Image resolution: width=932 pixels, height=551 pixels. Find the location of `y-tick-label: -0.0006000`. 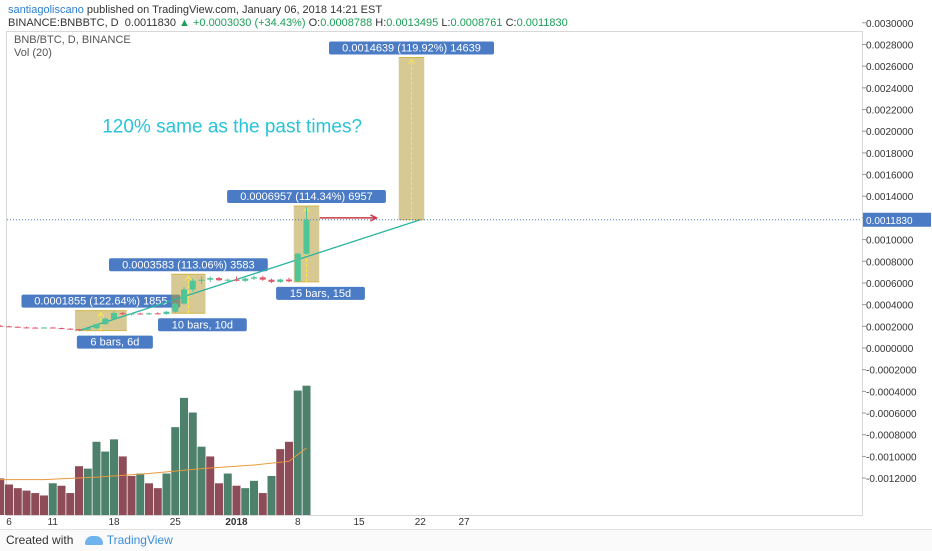

y-tick-label: -0.0006000 is located at coordinates (891, 414).